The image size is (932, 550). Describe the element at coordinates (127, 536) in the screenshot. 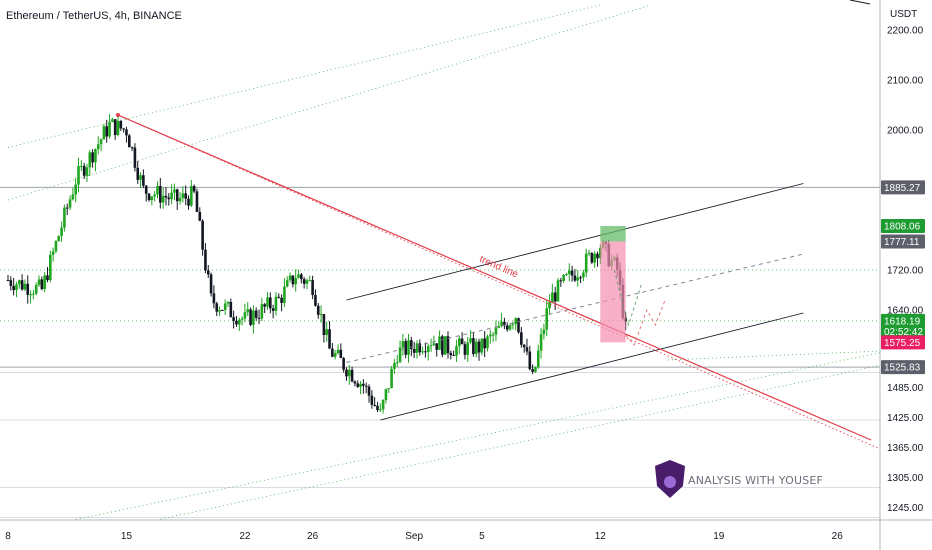

I see `x-tick-label: 15` at that location.